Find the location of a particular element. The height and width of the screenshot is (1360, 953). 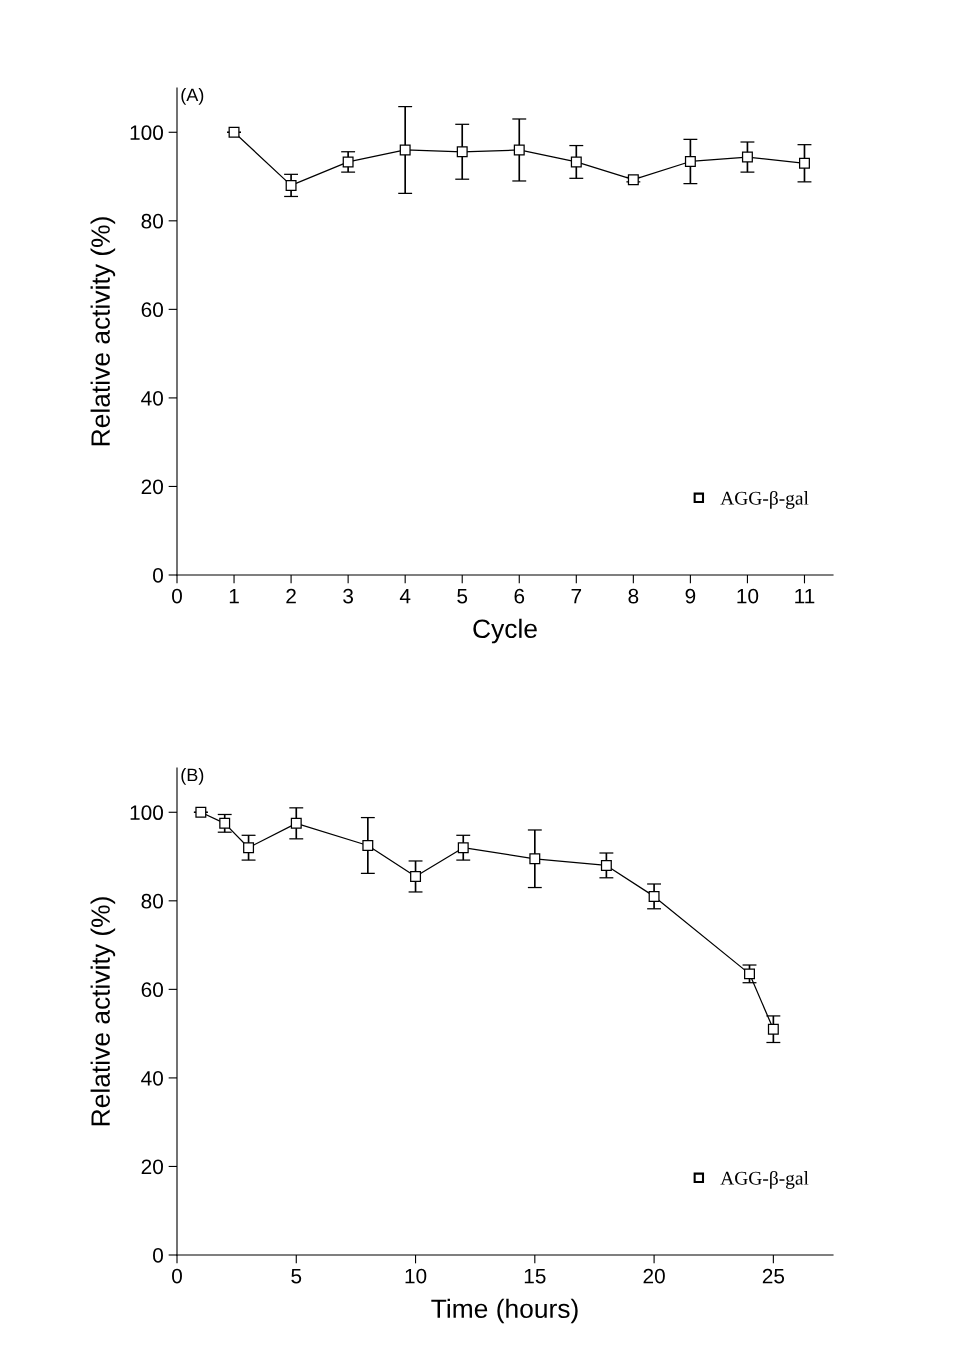

x-tick-label: 4 is located at coordinates (405, 596).